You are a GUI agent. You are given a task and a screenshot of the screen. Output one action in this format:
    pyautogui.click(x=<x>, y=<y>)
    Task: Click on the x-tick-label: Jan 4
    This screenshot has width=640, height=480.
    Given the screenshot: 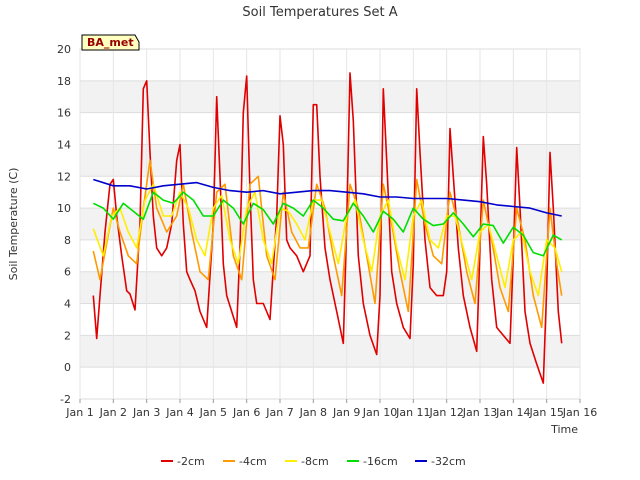 What is the action you would take?
    pyautogui.click(x=179, y=412)
    